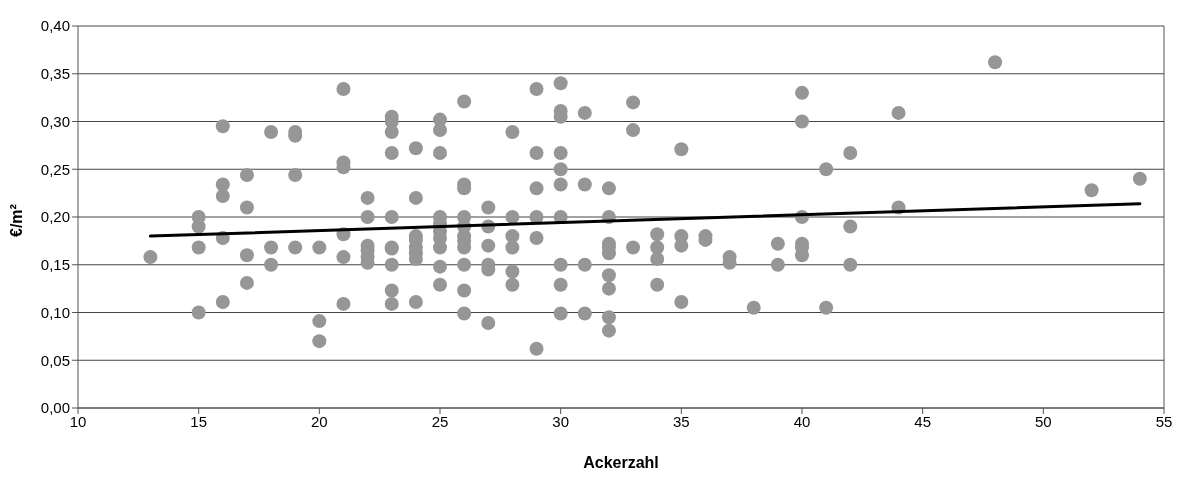 The height and width of the screenshot is (496, 1187). What do you see at coordinates (55, 74) in the screenshot?
I see `y-tick-label: 0,35` at bounding box center [55, 74].